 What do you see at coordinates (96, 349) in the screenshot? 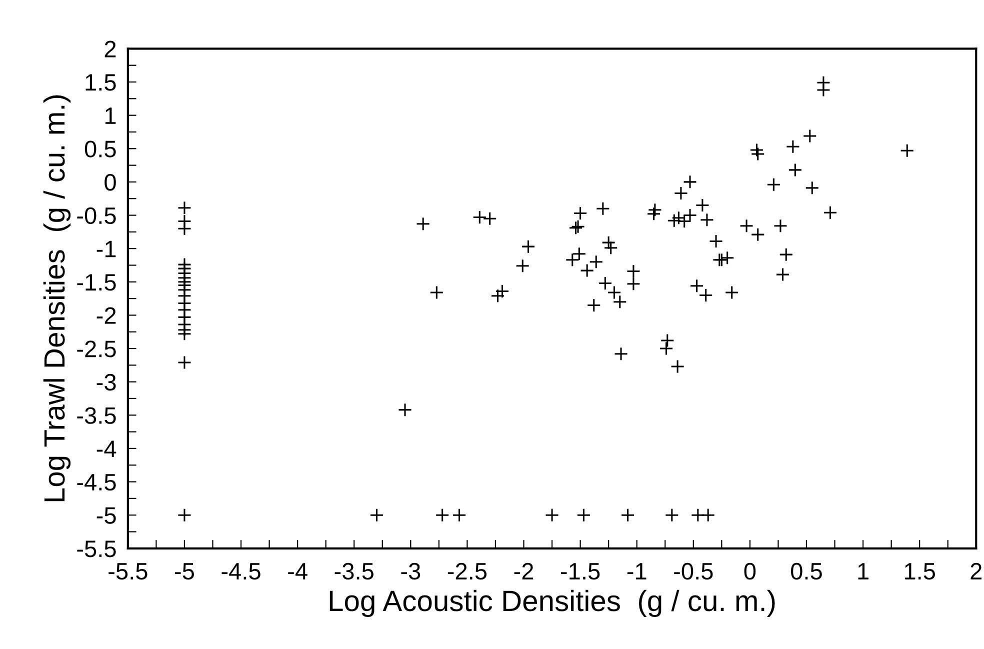
I see `y-tick-label: -2.5` at bounding box center [96, 349].